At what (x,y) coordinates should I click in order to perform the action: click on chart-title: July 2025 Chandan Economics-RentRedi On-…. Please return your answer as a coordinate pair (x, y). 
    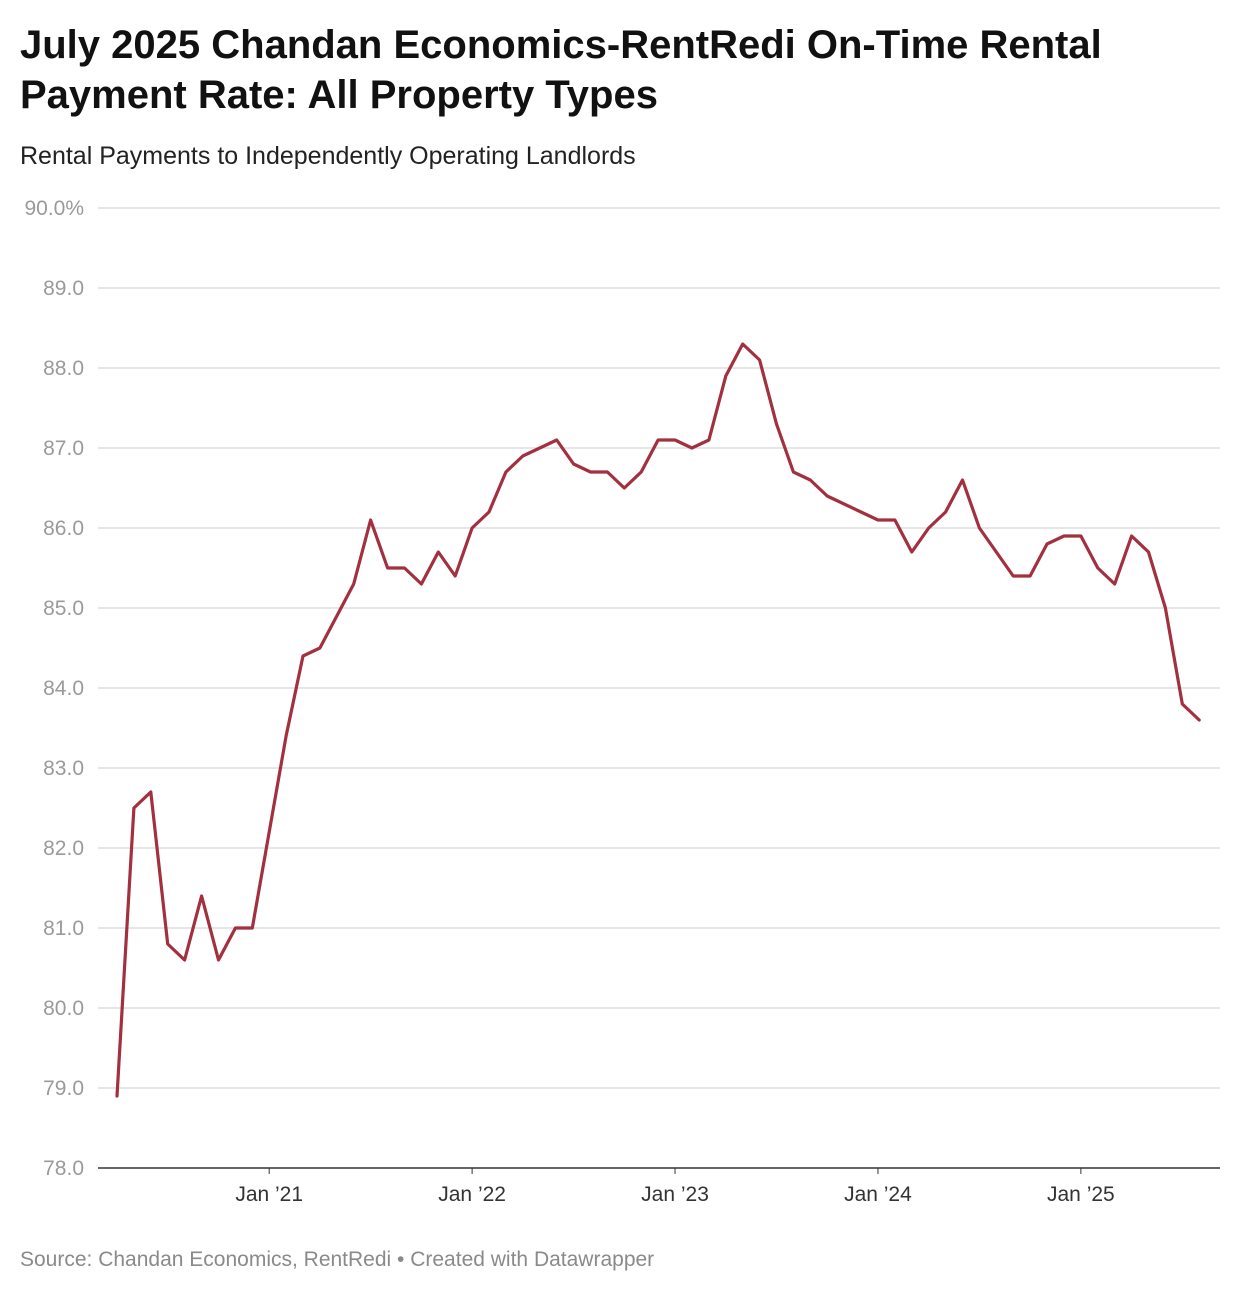
    Looking at the image, I should click on (561, 70).